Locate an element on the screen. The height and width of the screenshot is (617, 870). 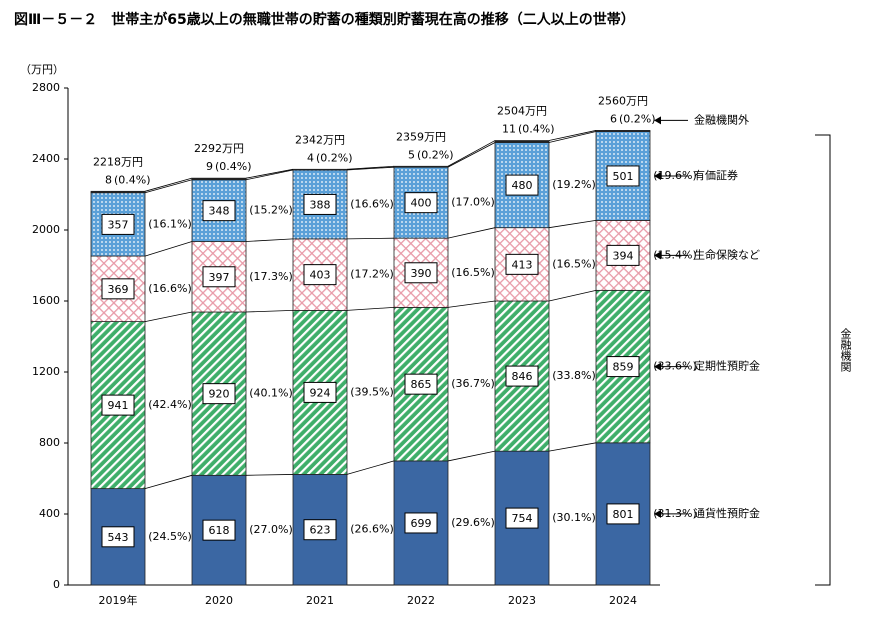
value-label: 699 is located at coordinates (421, 523).